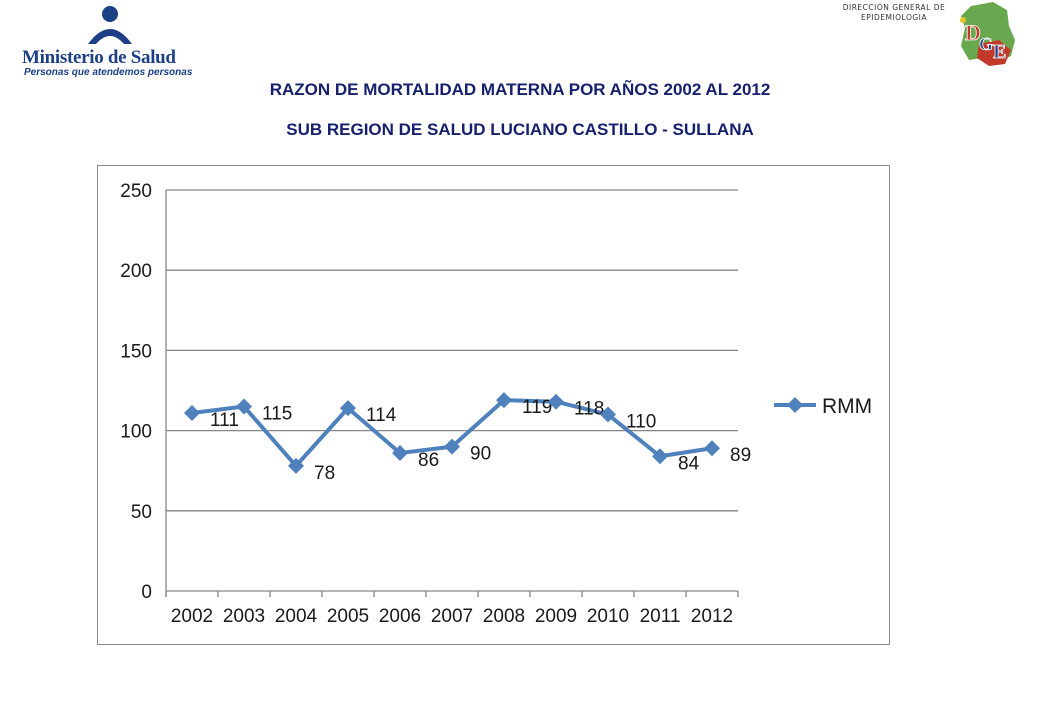  What do you see at coordinates (108, 72) in the screenshot?
I see `logo-tagline: Personas que atendemos personas` at bounding box center [108, 72].